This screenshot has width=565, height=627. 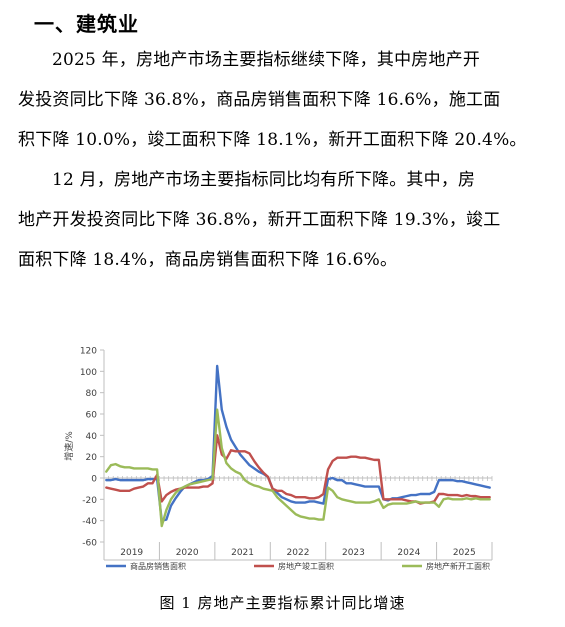 I want to click on y-tick-label: 20, so click(x=92, y=458).